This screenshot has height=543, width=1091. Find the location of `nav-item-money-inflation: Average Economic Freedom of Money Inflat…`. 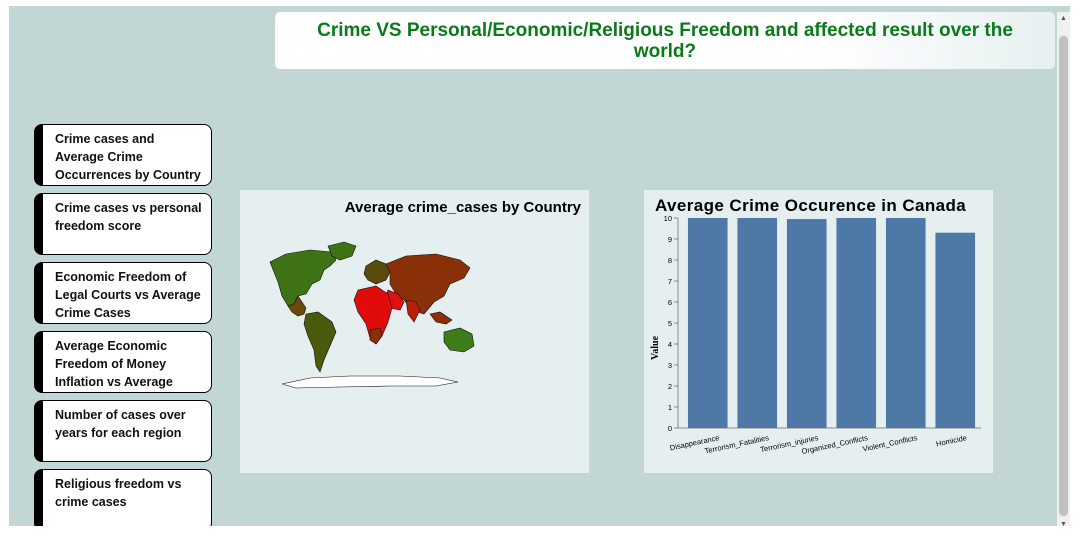

nav-item-money-inflation: Average Economic Freedom of Money Inflat… is located at coordinates (123, 362).